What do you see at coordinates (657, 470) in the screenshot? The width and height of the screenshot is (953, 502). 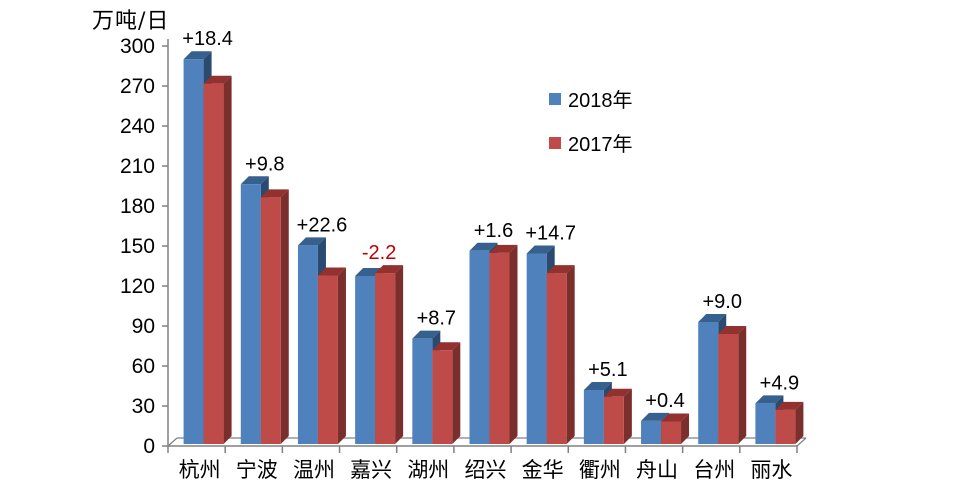 I see `category-label-8: 舟山` at bounding box center [657, 470].